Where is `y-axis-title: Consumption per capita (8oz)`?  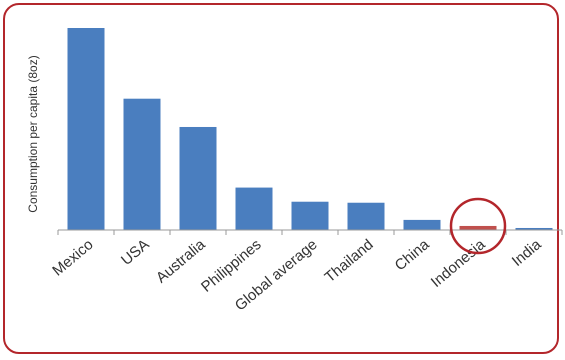 y-axis-title: Consumption per capita (8oz) is located at coordinates (33, 133).